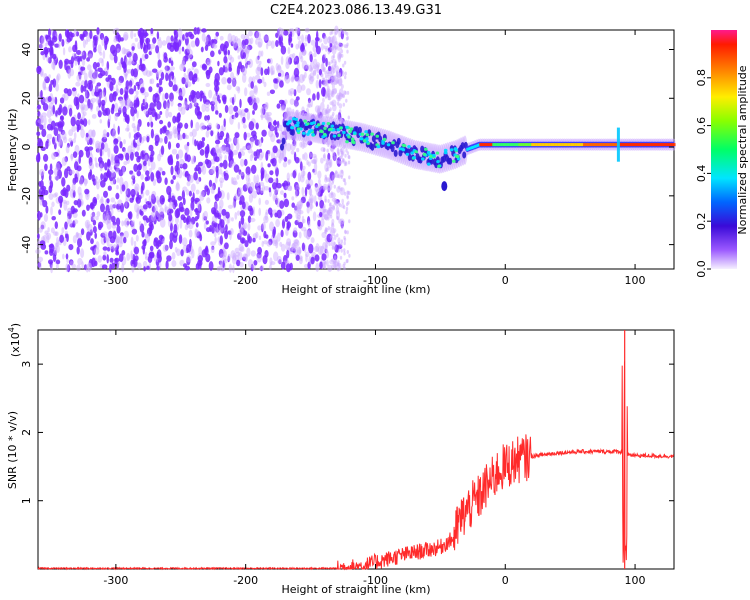 The width and height of the screenshot is (750, 600). What do you see at coordinates (635, 580) in the screenshot?
I see `x-tick-label: 100` at bounding box center [635, 580].